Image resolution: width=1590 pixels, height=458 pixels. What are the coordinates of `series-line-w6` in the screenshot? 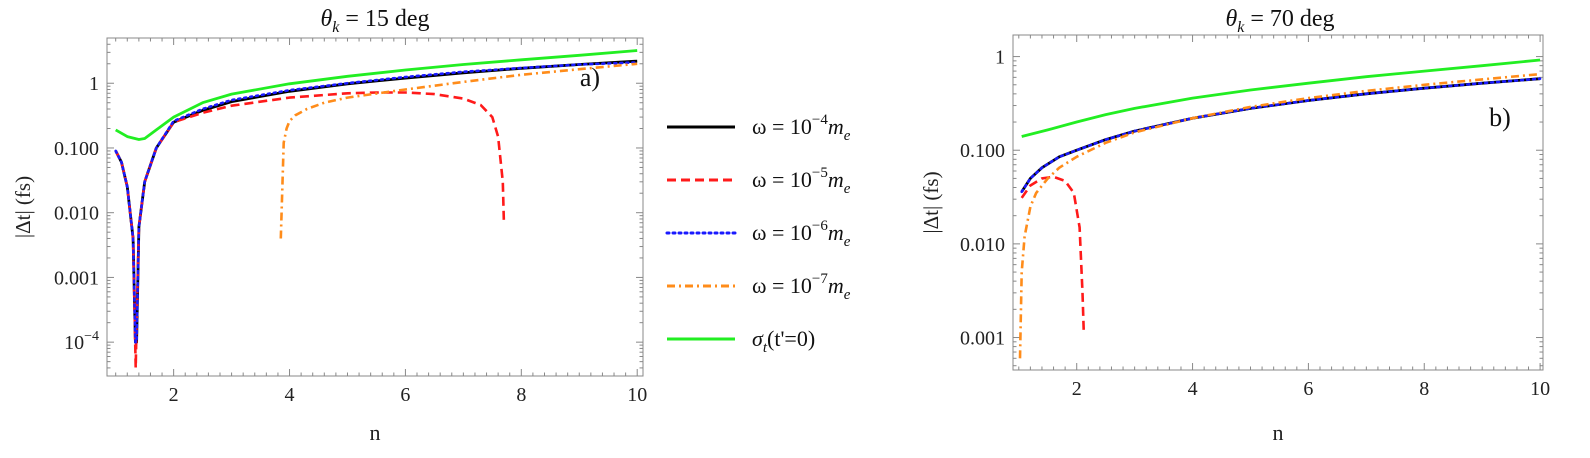 It's located at (1281, 135).